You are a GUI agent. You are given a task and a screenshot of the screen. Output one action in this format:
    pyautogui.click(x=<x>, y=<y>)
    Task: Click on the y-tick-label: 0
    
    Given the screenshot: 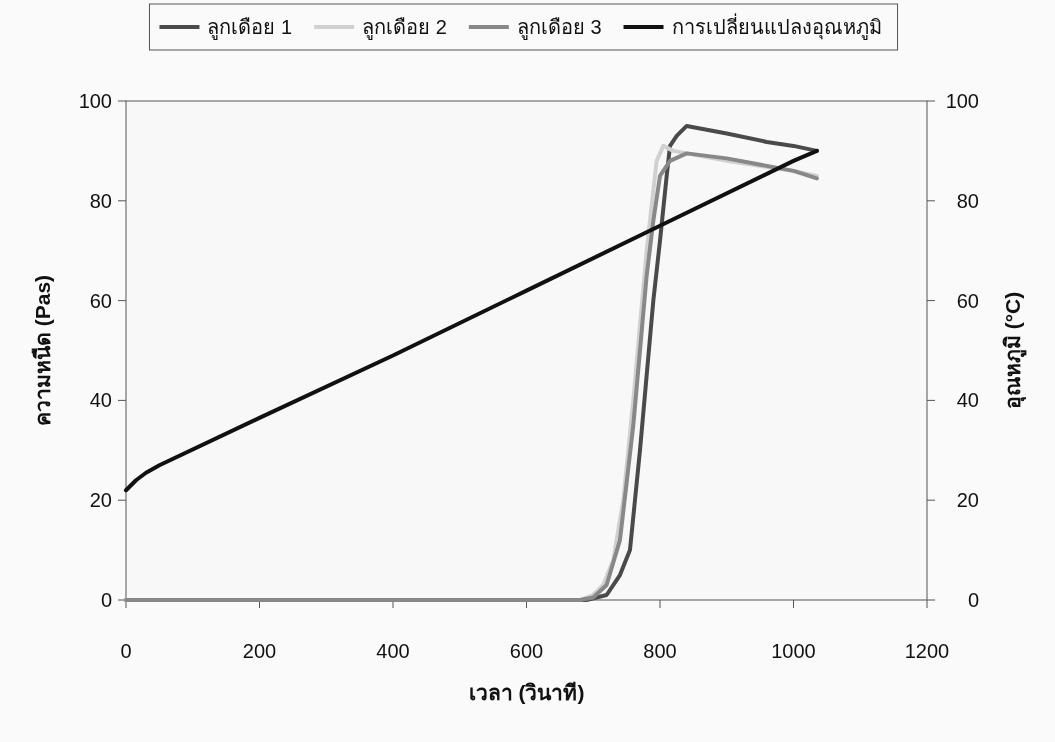 What is the action you would take?
    pyautogui.click(x=106, y=600)
    